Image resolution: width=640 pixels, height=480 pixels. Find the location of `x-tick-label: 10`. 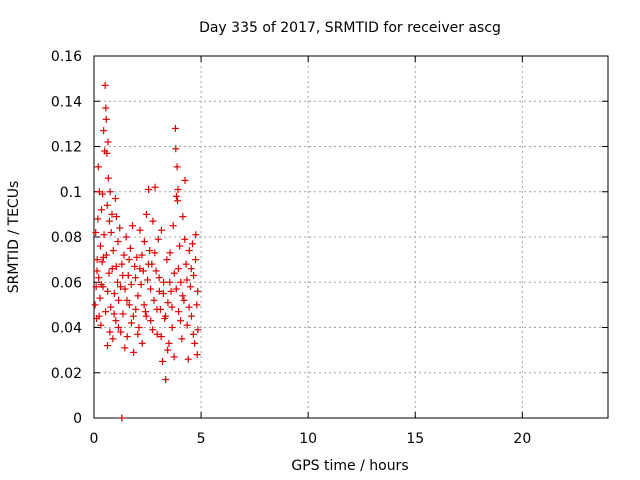

x-tick-label: 10 is located at coordinates (308, 439).